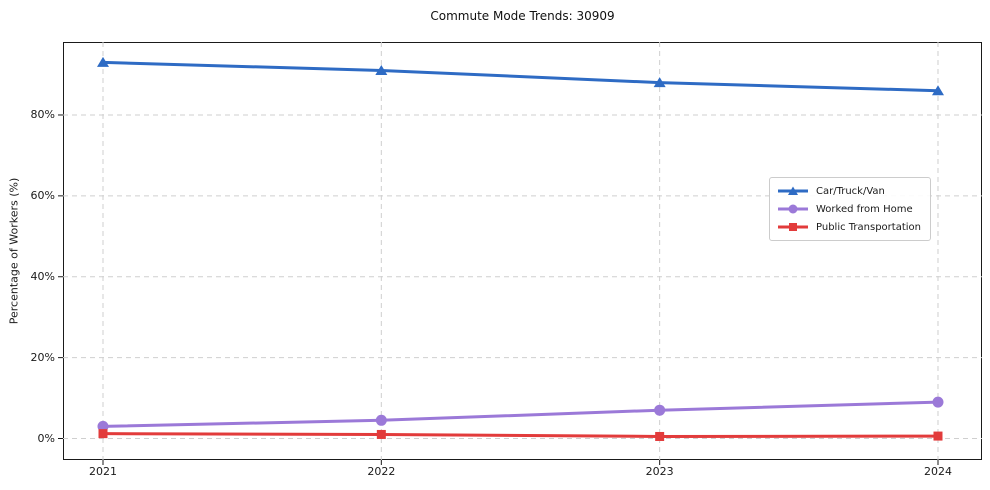  What do you see at coordinates (937, 471) in the screenshot?
I see `x-tick-label: 2024` at bounding box center [937, 471].